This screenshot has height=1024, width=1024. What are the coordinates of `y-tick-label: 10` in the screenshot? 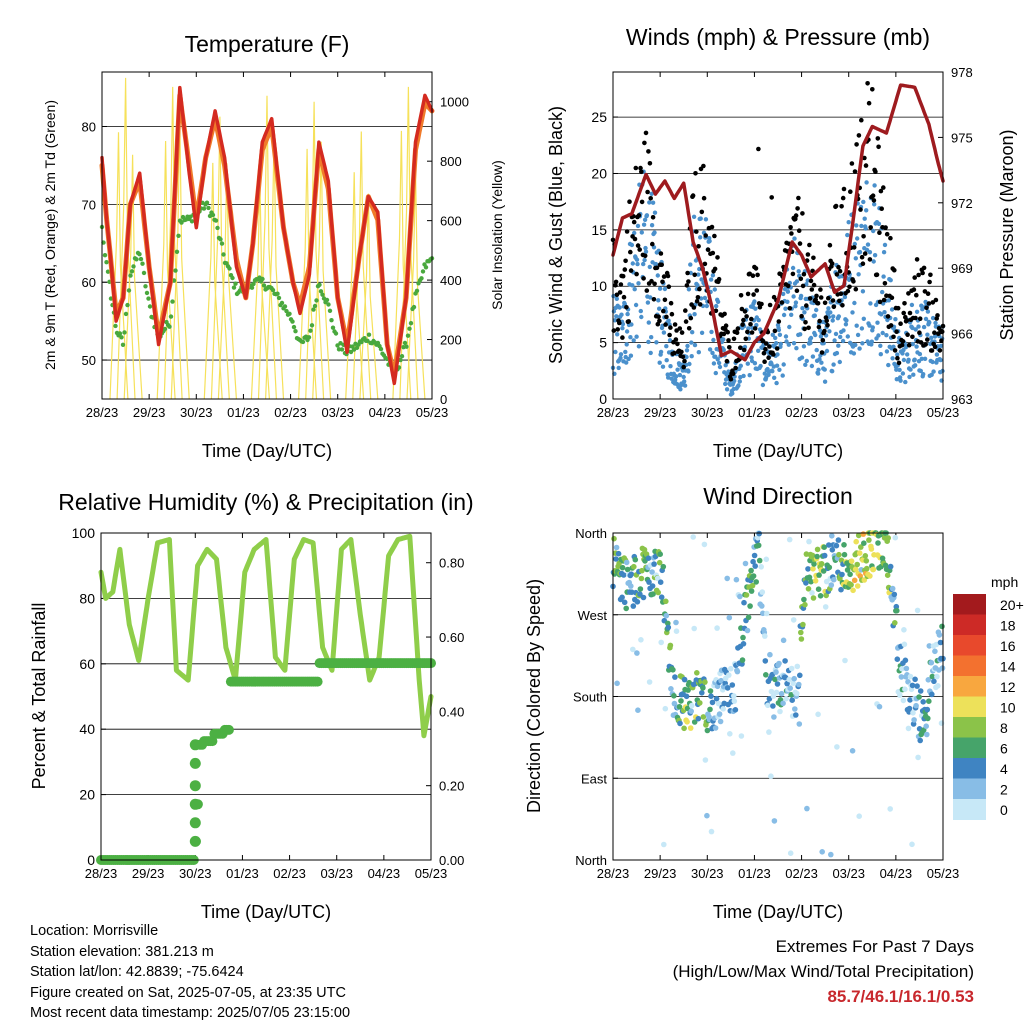 It's located at (599, 286).